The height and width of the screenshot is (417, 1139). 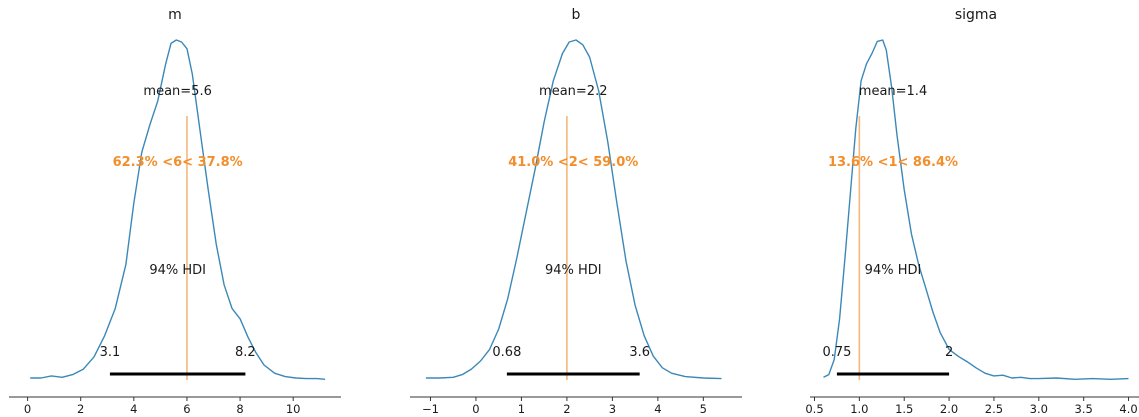 What do you see at coordinates (1084, 409) in the screenshot?
I see `x-tick-label: 3.5` at bounding box center [1084, 409].